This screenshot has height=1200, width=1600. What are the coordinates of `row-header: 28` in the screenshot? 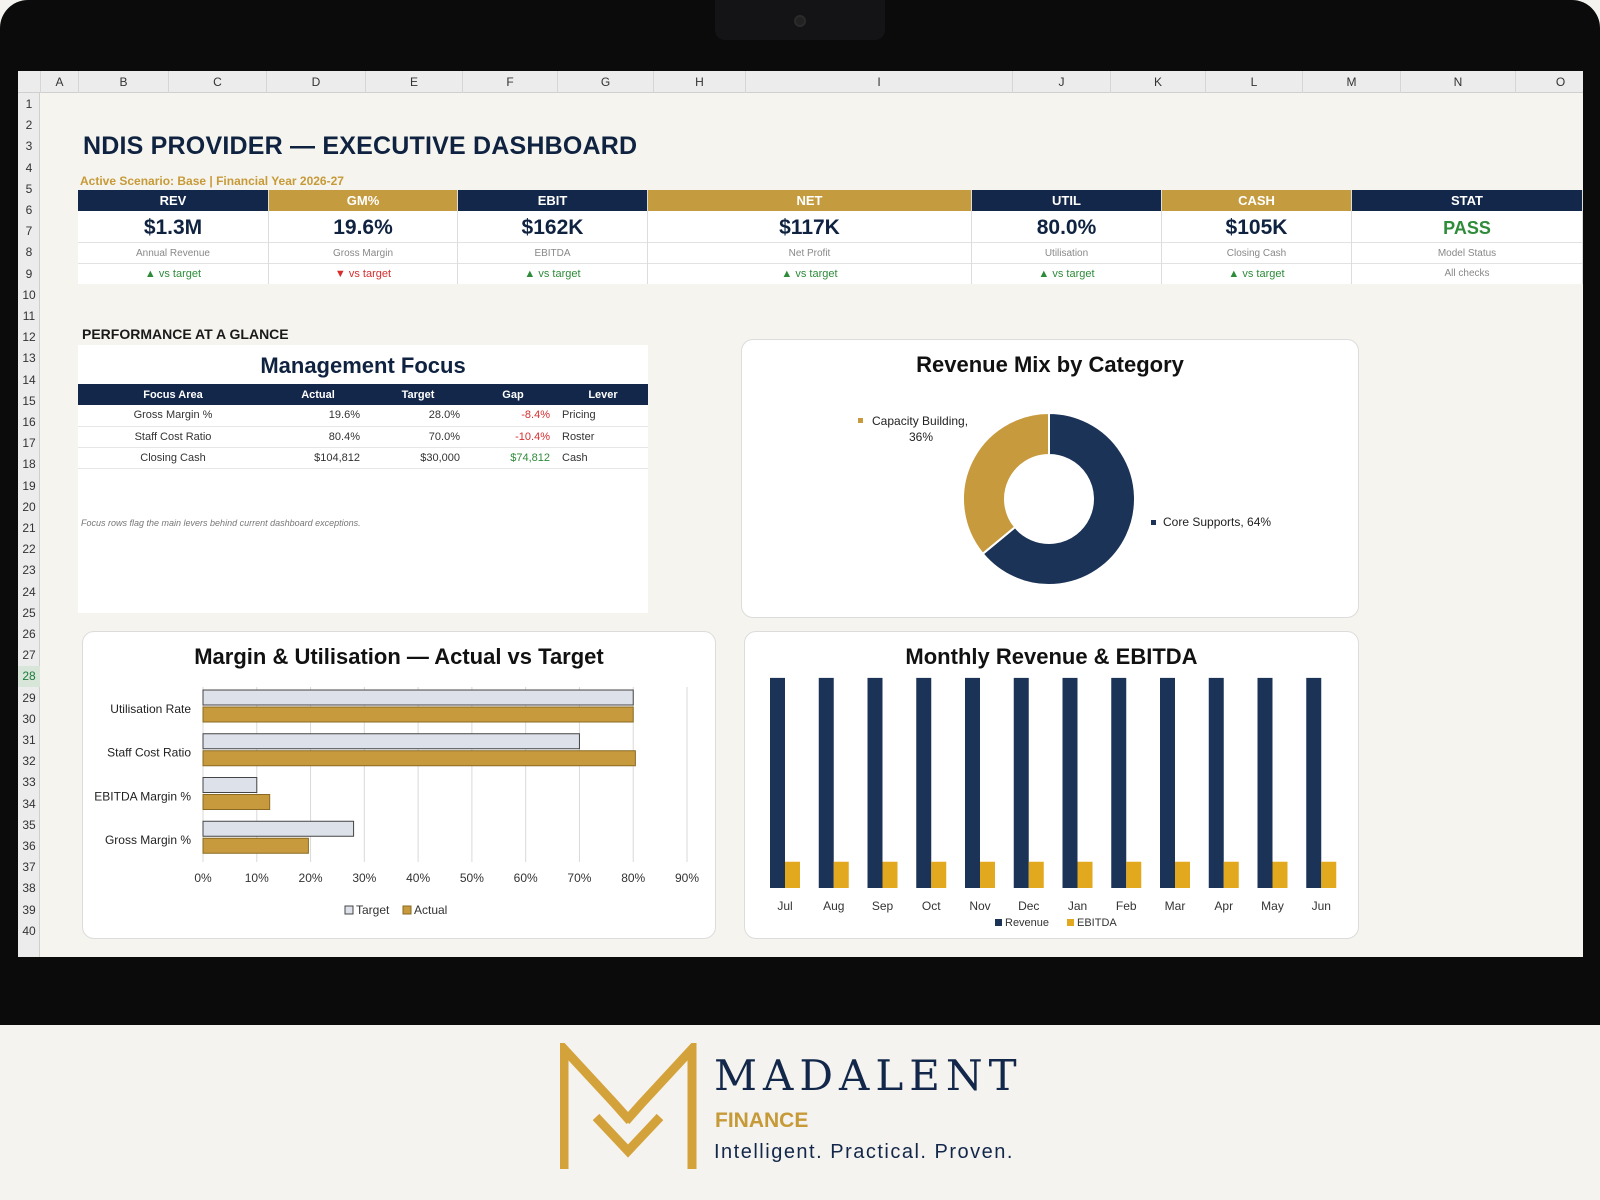 It's located at (29, 677).